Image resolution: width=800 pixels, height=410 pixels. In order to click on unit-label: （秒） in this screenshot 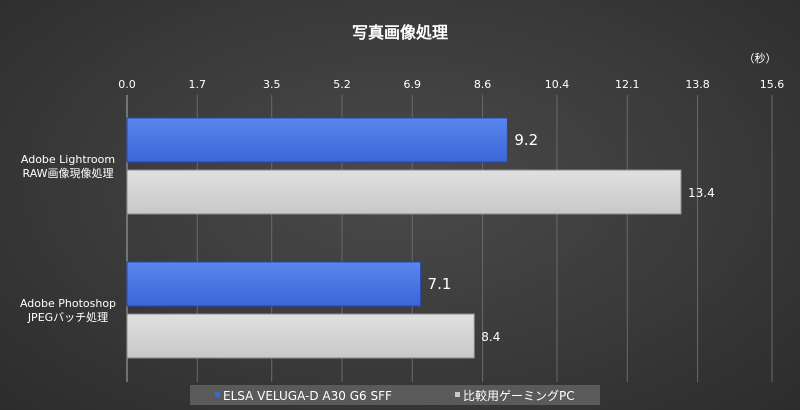, I will do `click(760, 58)`.